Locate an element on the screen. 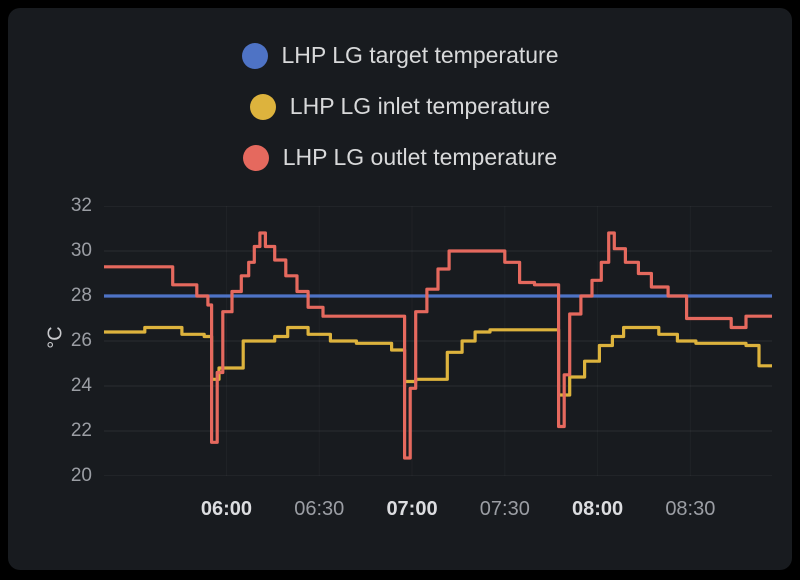 The height and width of the screenshot is (580, 800). y-tick-label: 32 is located at coordinates (81, 205).